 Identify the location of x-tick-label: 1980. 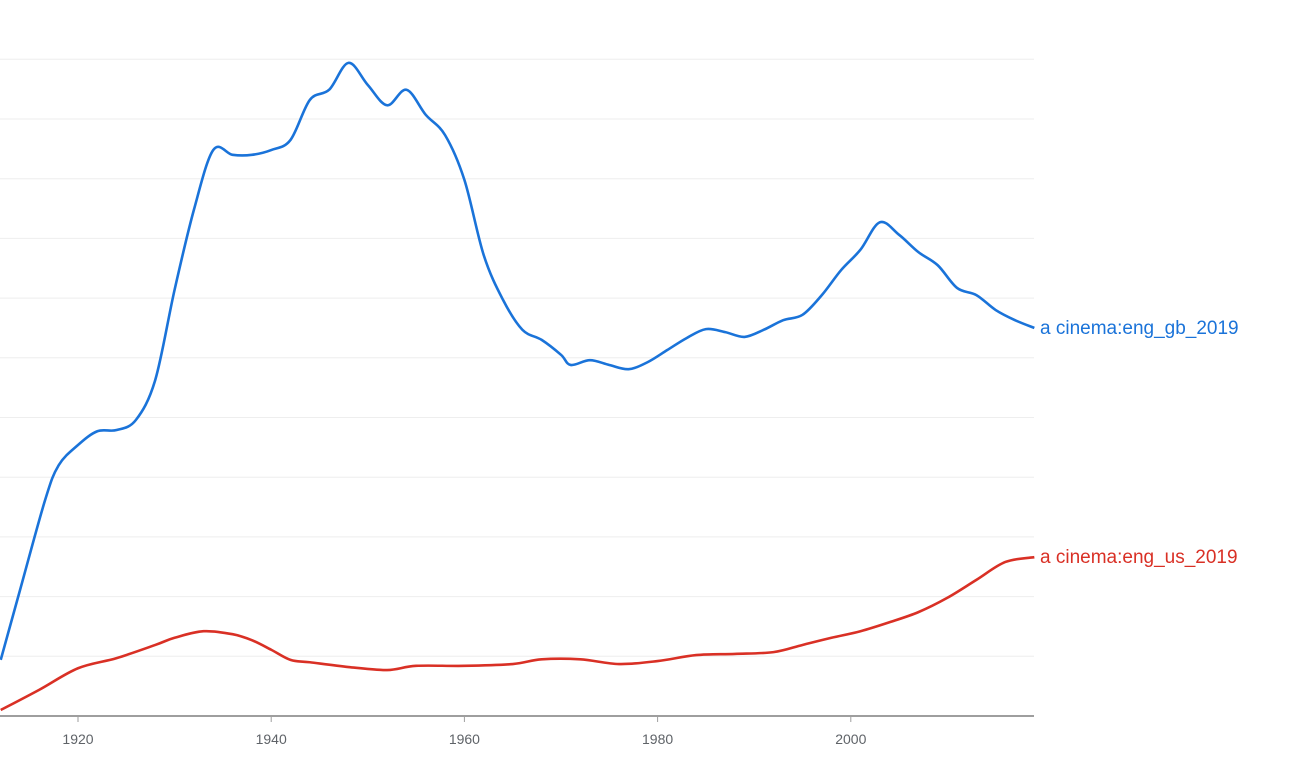
(657, 739).